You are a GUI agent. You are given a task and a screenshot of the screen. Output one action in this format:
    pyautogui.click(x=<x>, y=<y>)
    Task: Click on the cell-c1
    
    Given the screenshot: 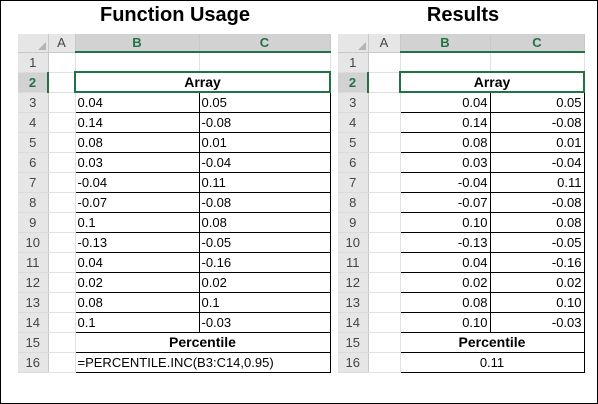 What is the action you would take?
    pyautogui.click(x=537, y=62)
    